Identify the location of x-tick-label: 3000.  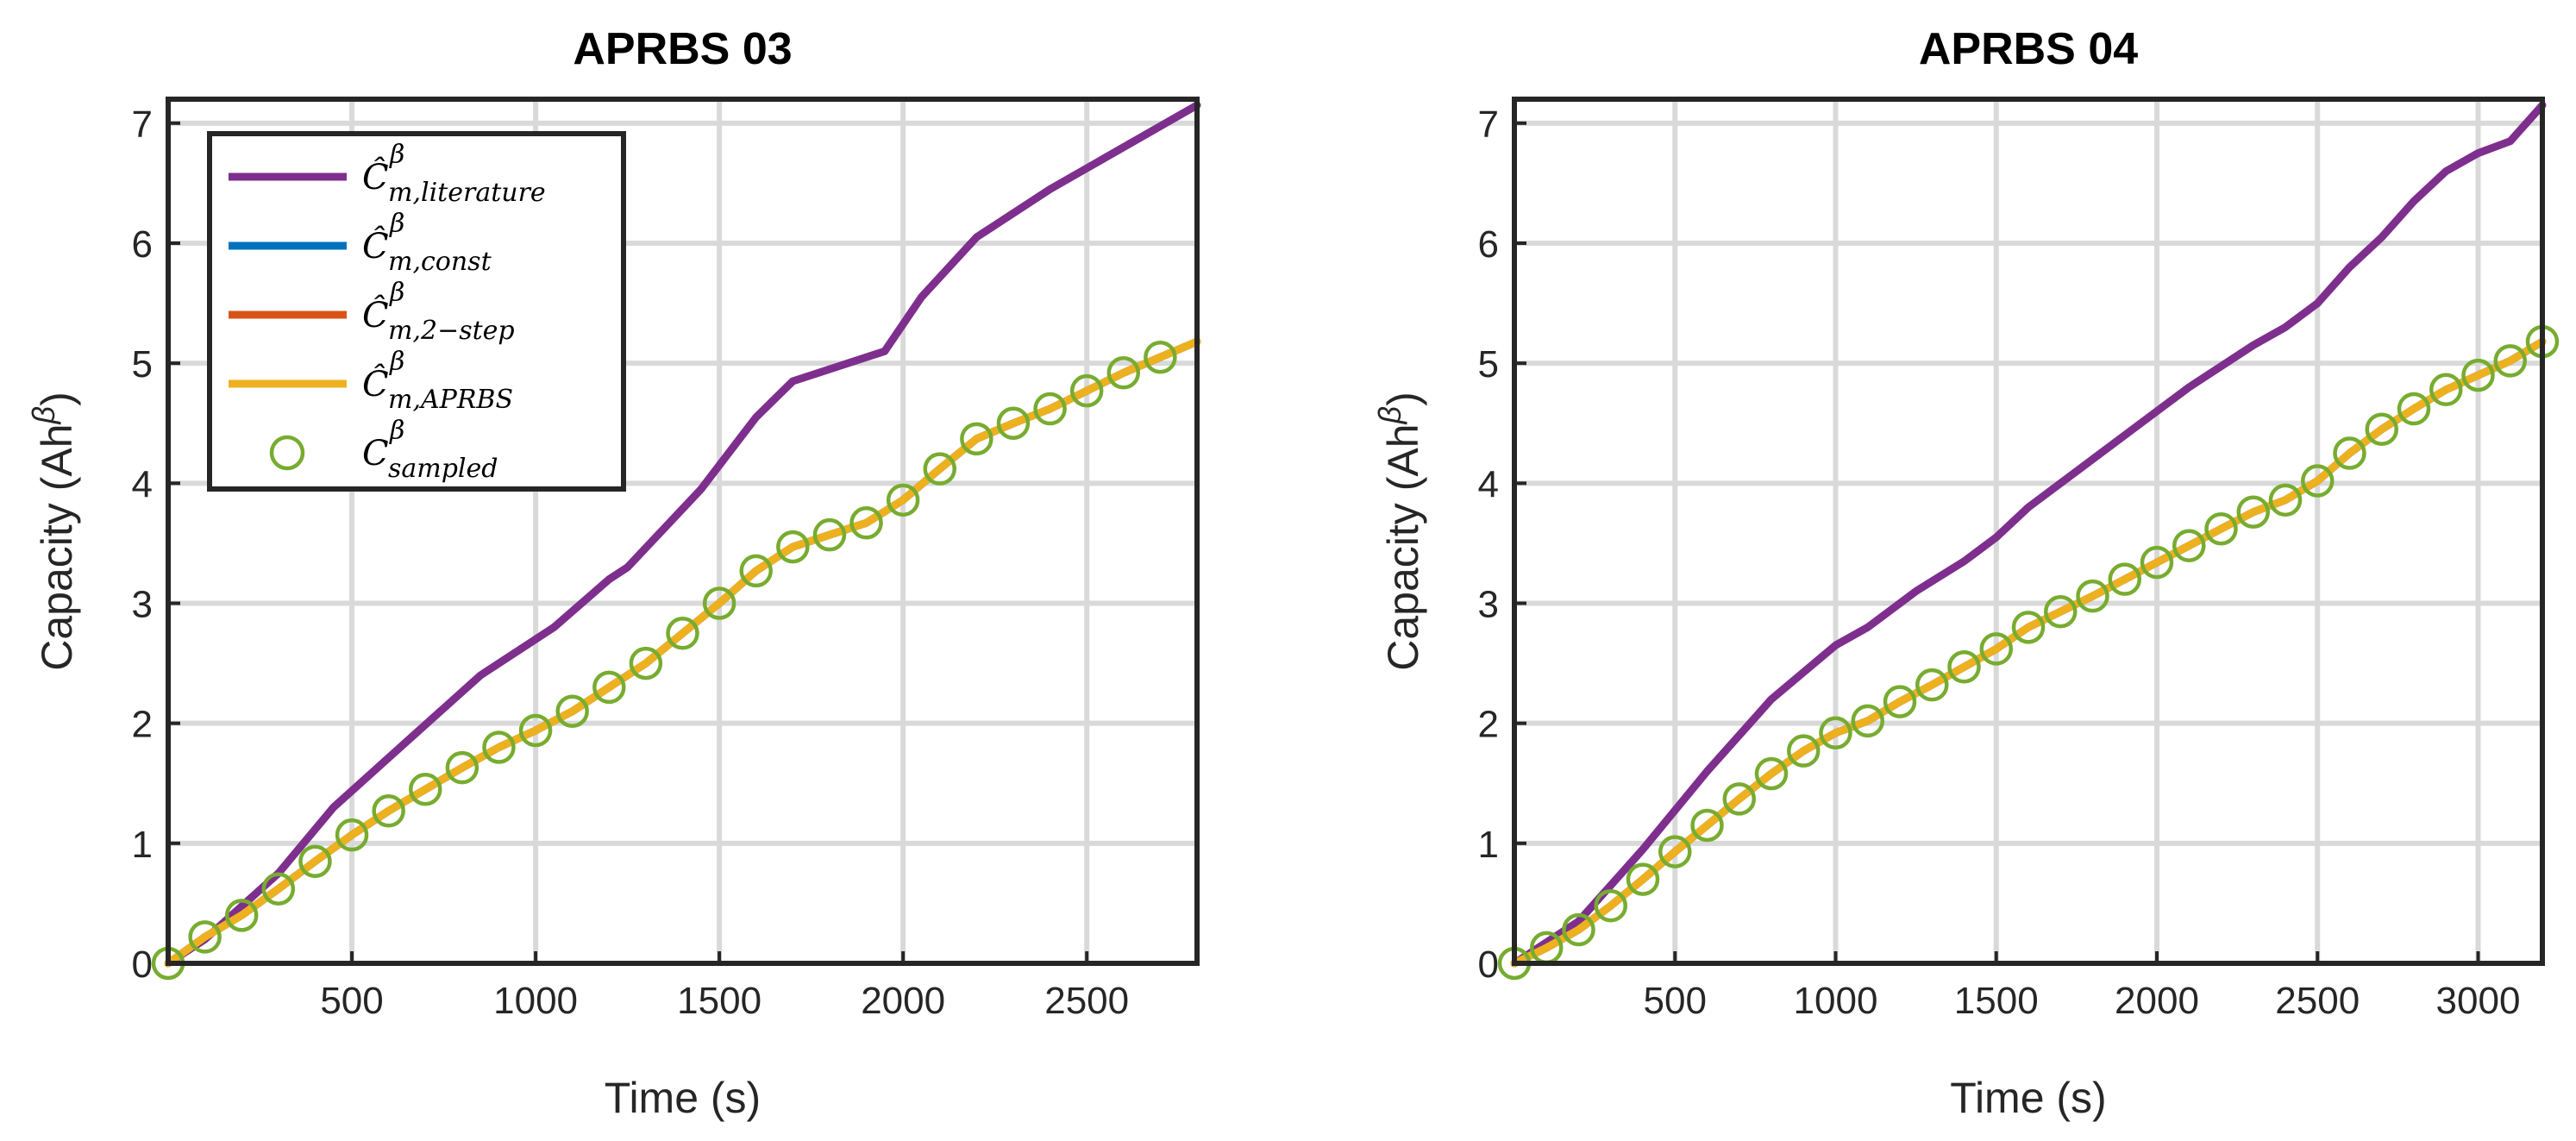
(2478, 1001).